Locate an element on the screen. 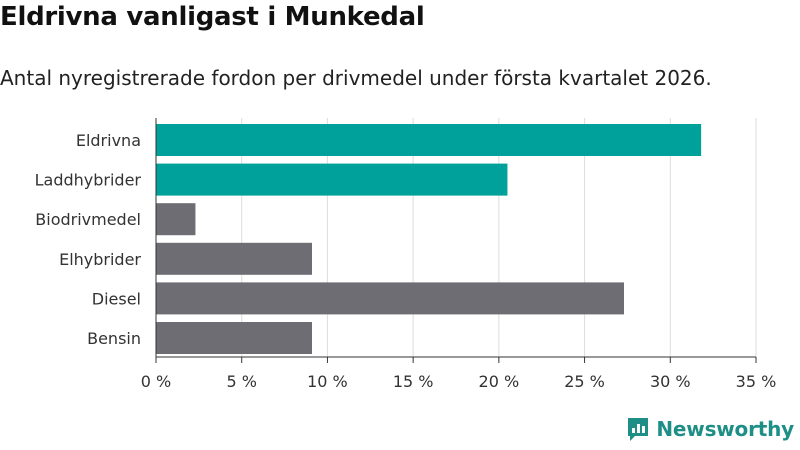 Image resolution: width=800 pixels, height=450 pixels. bar-elhybrider is located at coordinates (234, 258).